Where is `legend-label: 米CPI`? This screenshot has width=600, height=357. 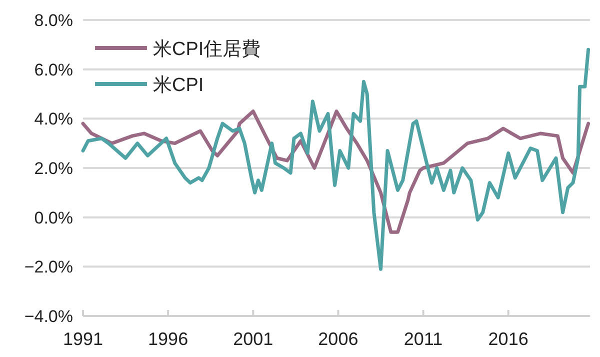
legend-label: 米CPI is located at coordinates (178, 85).